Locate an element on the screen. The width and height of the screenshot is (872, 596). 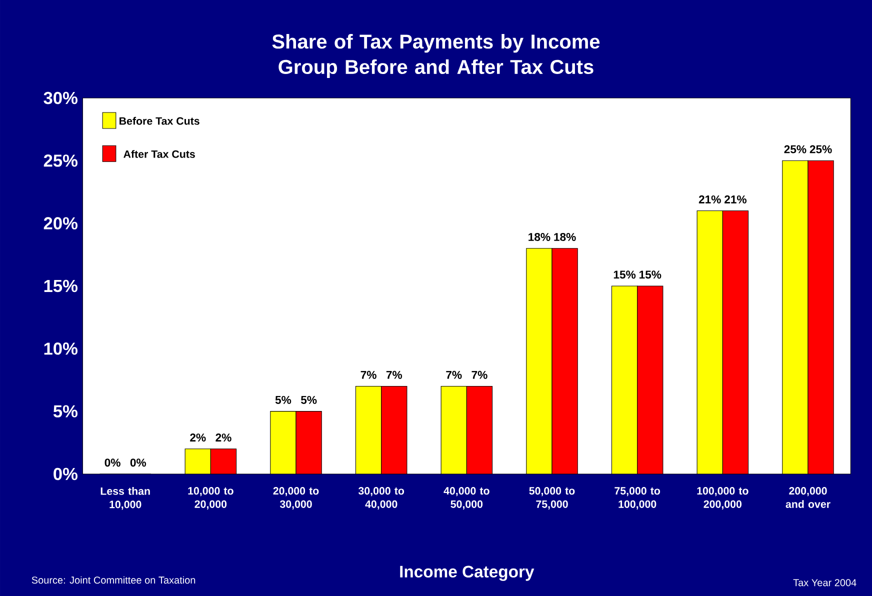
x-tick-label: 75,000 to 100,000 is located at coordinates (637, 498).